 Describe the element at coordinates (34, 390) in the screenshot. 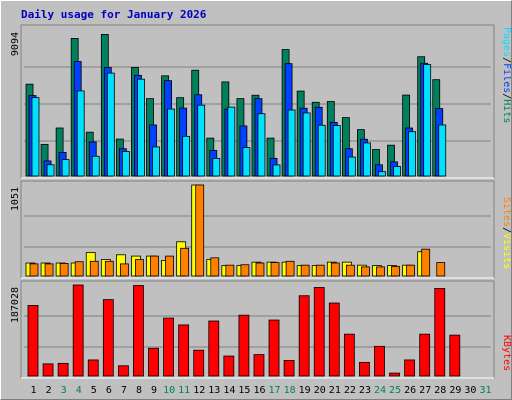

I see `x-tick-day-1: 1` at that location.